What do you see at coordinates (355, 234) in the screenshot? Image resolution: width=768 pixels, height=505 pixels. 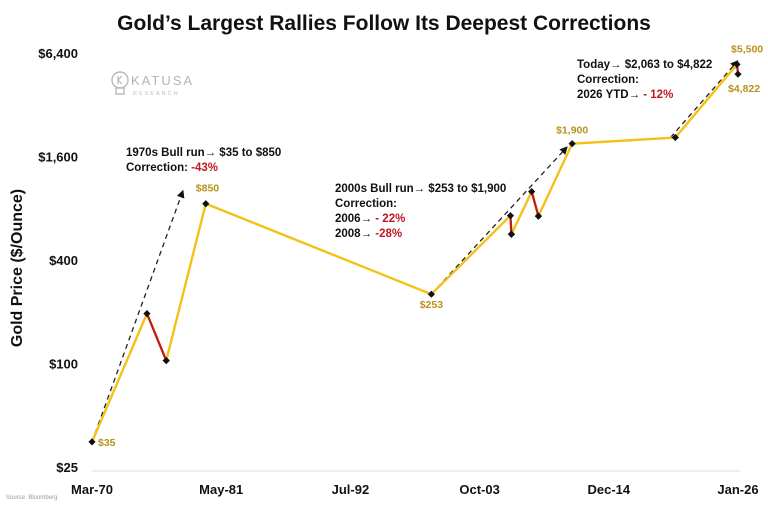 I see `annotation-text: 2008→` at bounding box center [355, 234].